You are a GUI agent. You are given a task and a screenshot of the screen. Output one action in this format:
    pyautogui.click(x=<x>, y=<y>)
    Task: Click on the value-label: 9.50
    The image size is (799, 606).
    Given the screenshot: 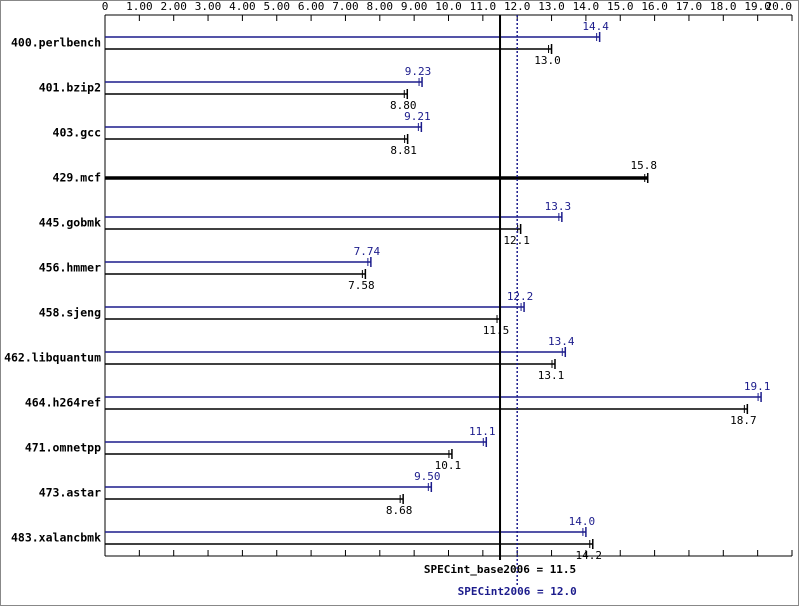 What is the action you would take?
    pyautogui.click(x=427, y=476)
    